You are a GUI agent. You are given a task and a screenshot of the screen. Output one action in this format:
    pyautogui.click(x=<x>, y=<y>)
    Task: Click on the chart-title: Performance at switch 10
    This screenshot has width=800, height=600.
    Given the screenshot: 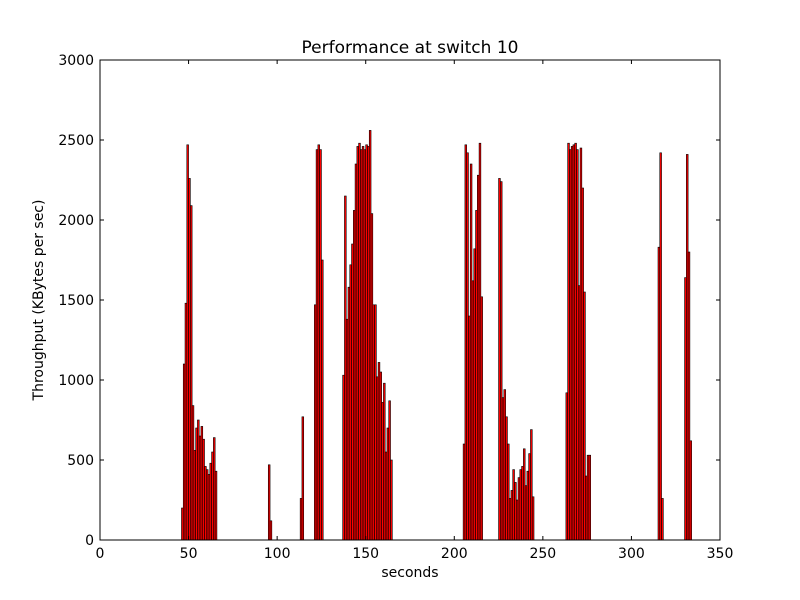 What is the action you would take?
    pyautogui.click(x=410, y=48)
    